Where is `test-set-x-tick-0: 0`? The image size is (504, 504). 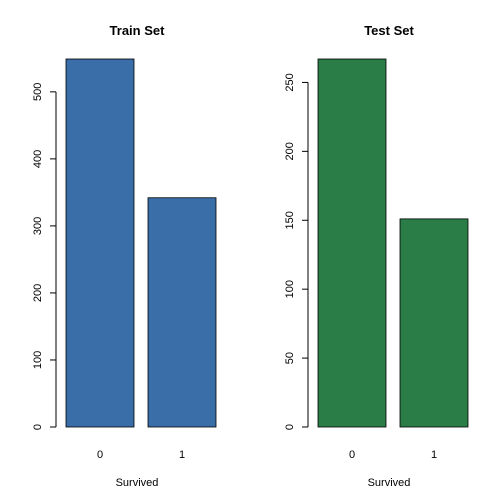
test-set-x-tick-0: 0 is located at coordinates (352, 455).